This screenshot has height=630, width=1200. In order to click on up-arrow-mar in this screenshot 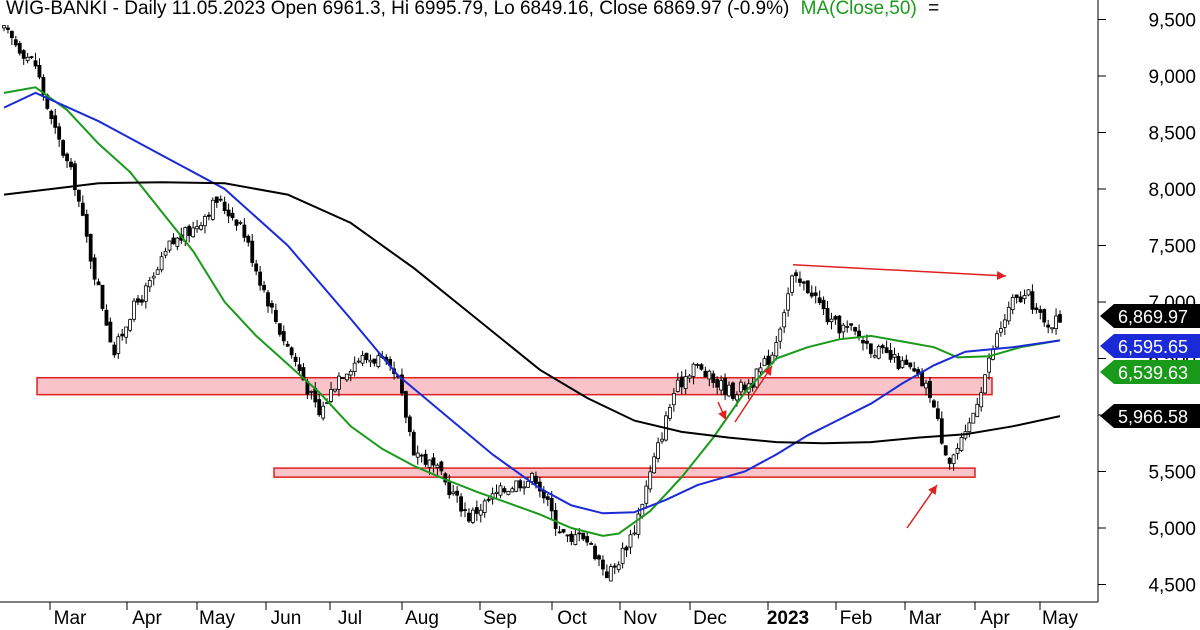, I will do `click(922, 506)`.